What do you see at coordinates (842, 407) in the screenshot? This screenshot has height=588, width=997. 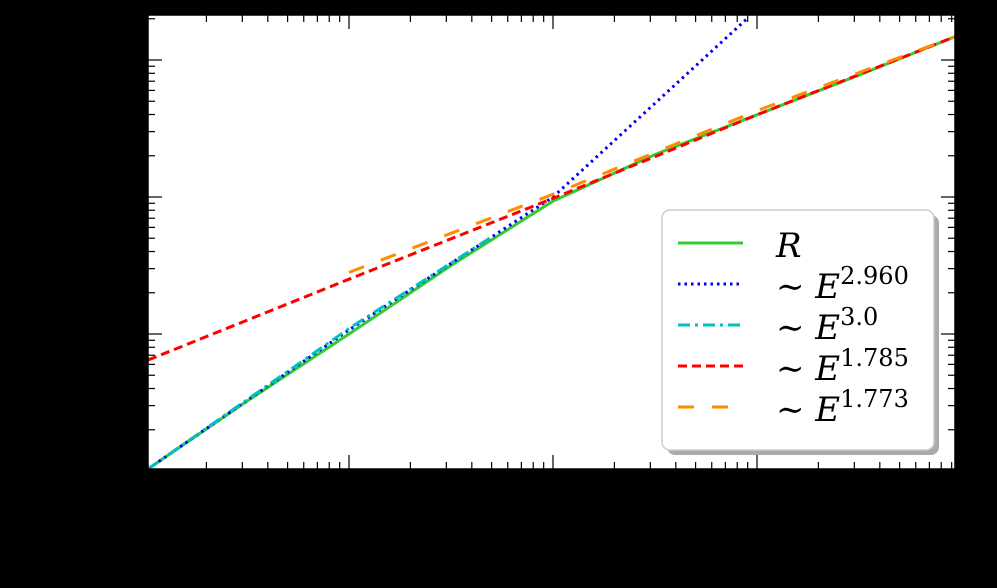 I see `legend-label-4: ∼ E1.773` at bounding box center [842, 407].